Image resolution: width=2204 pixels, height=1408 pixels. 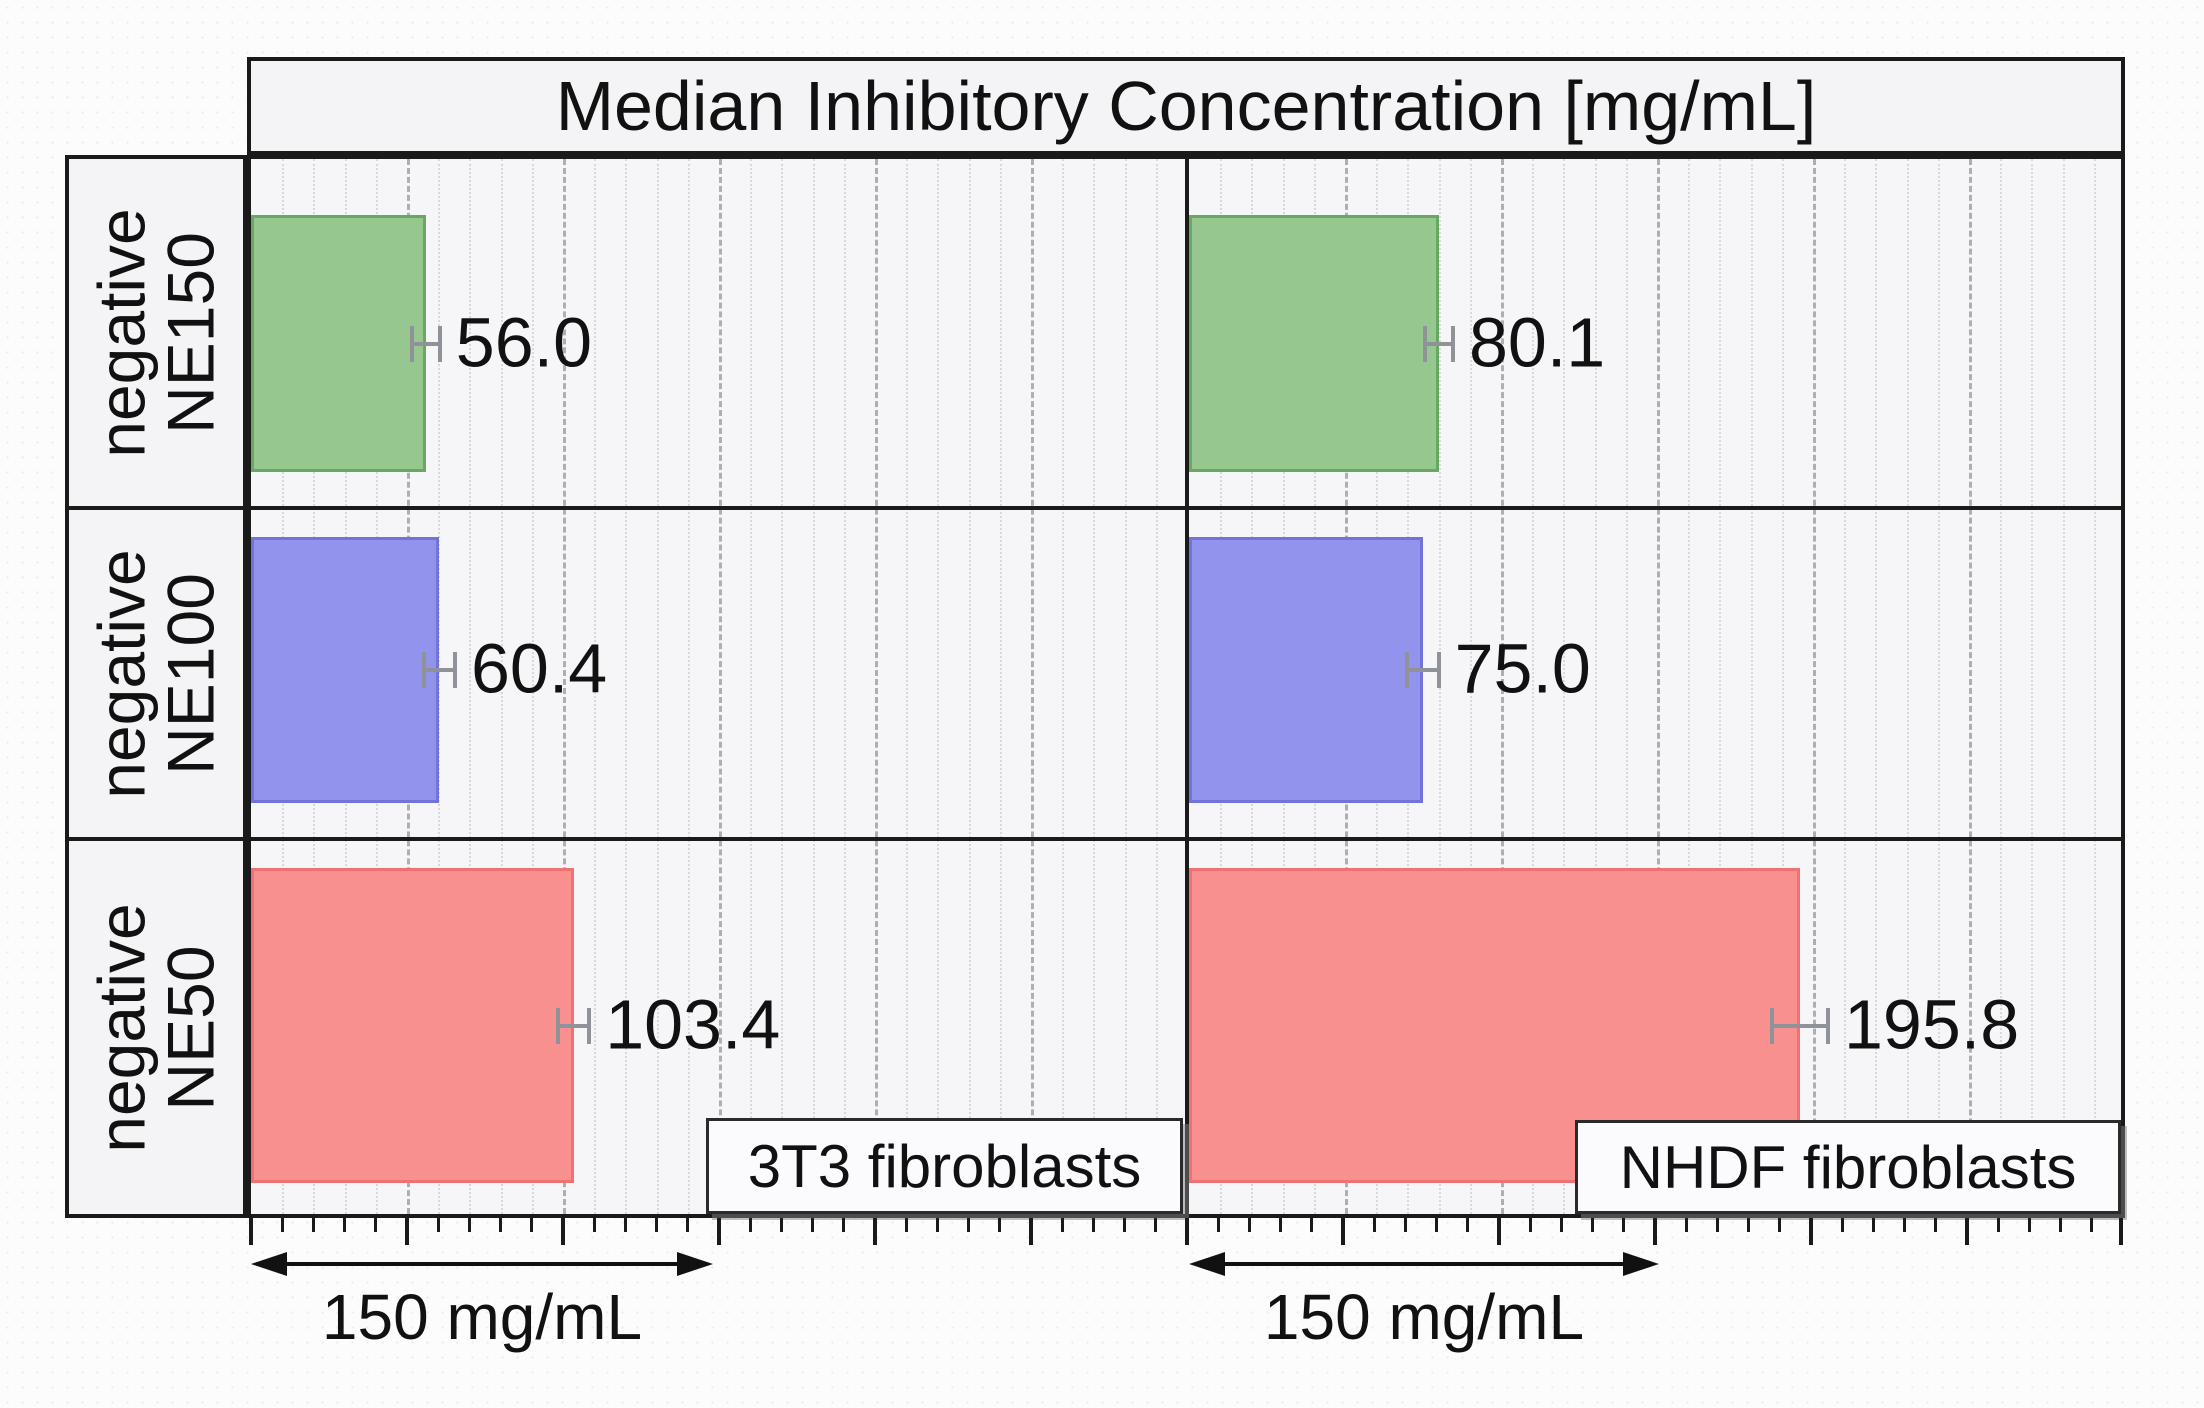 I want to click on panel-label-nhdf: NHDF fibroblasts, so click(x=1848, y=1167).